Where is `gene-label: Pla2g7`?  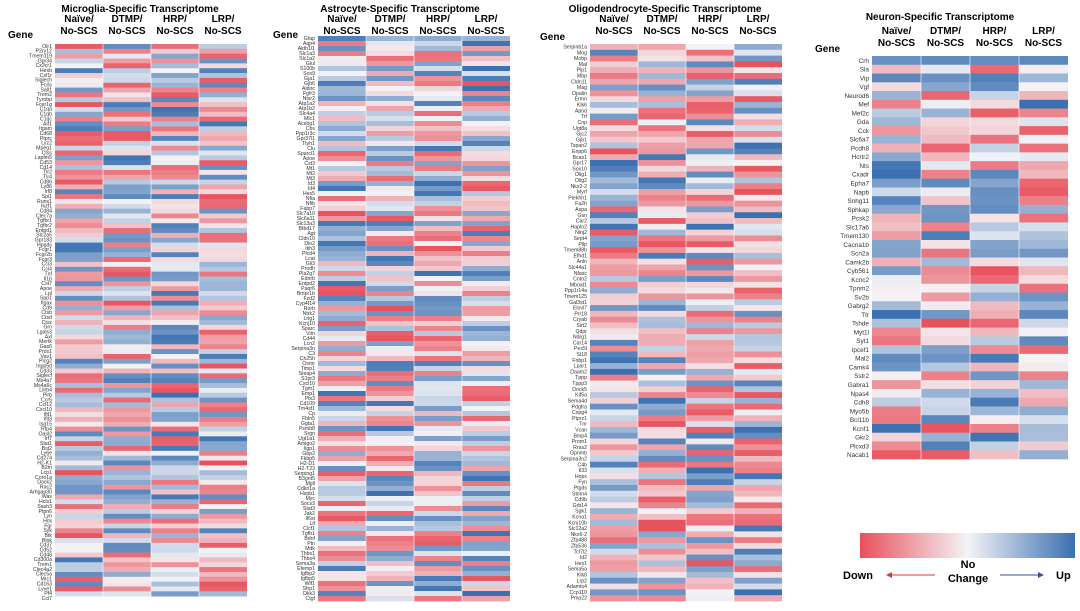
gene-label: Pla2g7 is located at coordinates (307, 274).